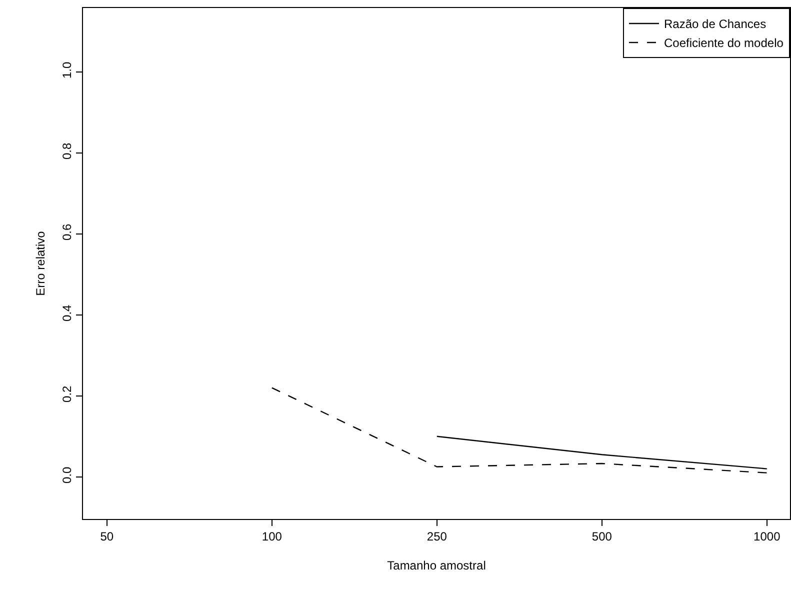 The height and width of the screenshot is (594, 791). Describe the element at coordinates (107, 536) in the screenshot. I see `x-tick-label: 50` at that location.